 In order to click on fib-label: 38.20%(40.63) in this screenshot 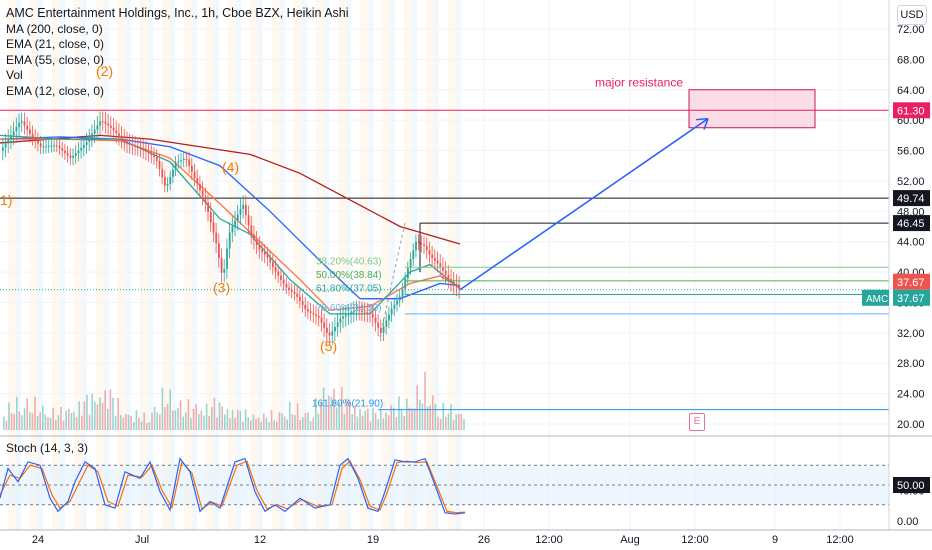, I will do `click(349, 261)`.